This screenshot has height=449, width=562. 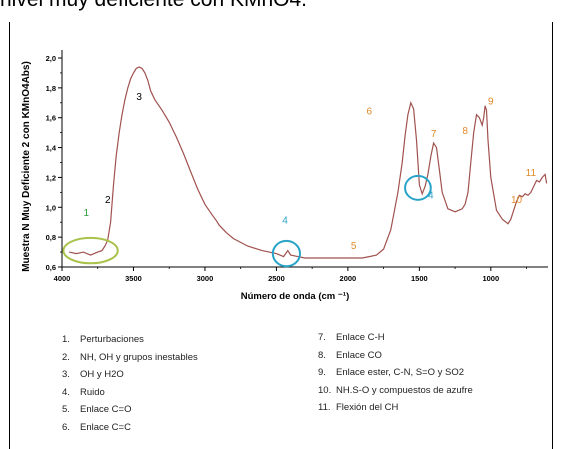 What do you see at coordinates (281, 6) in the screenshot?
I see `page-title: nivel muy deficiente con KMnO4.` at bounding box center [281, 6].